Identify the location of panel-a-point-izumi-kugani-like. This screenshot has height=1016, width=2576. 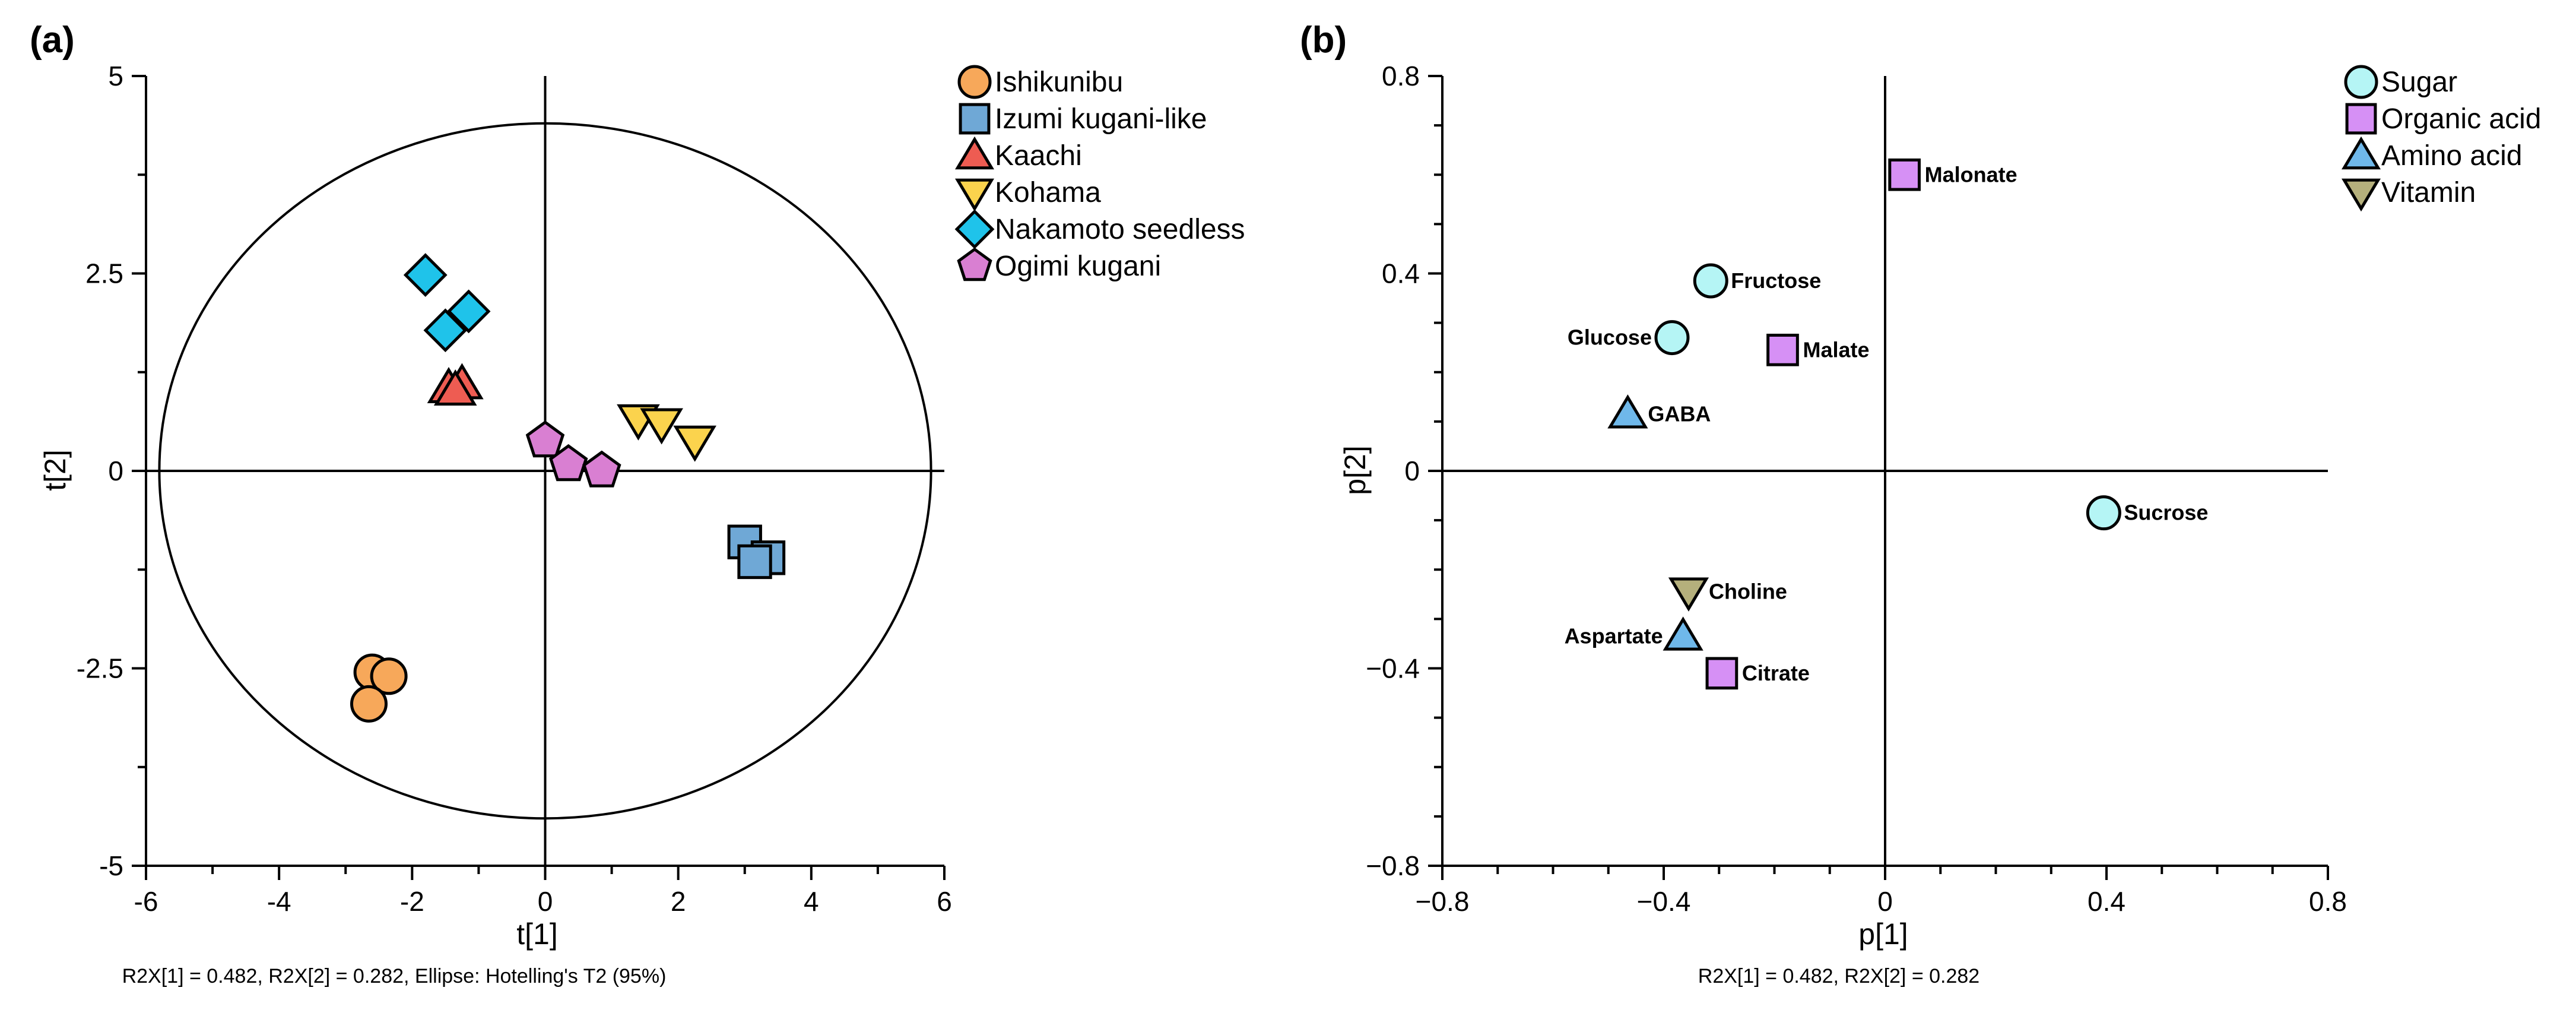
(754, 562).